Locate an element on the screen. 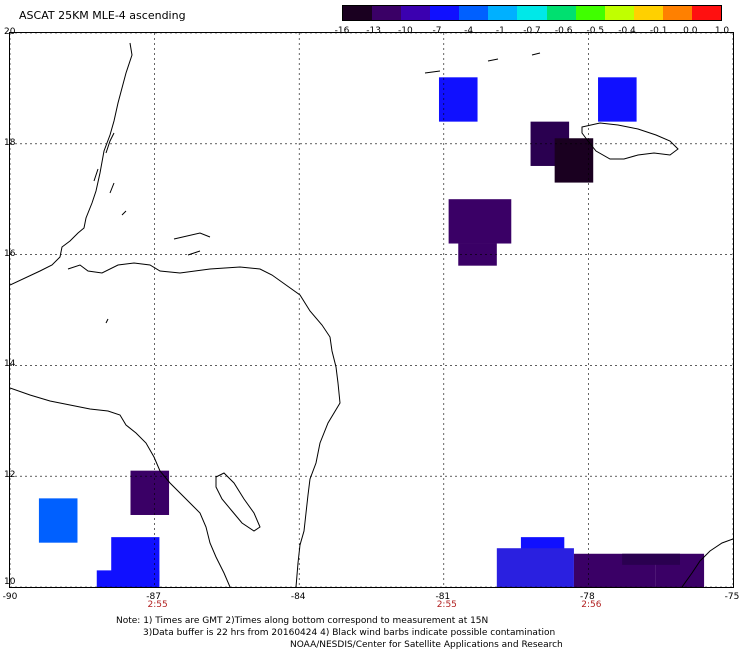 The width and height of the screenshot is (740, 650). color-scale-label: -13 is located at coordinates (374, 31).